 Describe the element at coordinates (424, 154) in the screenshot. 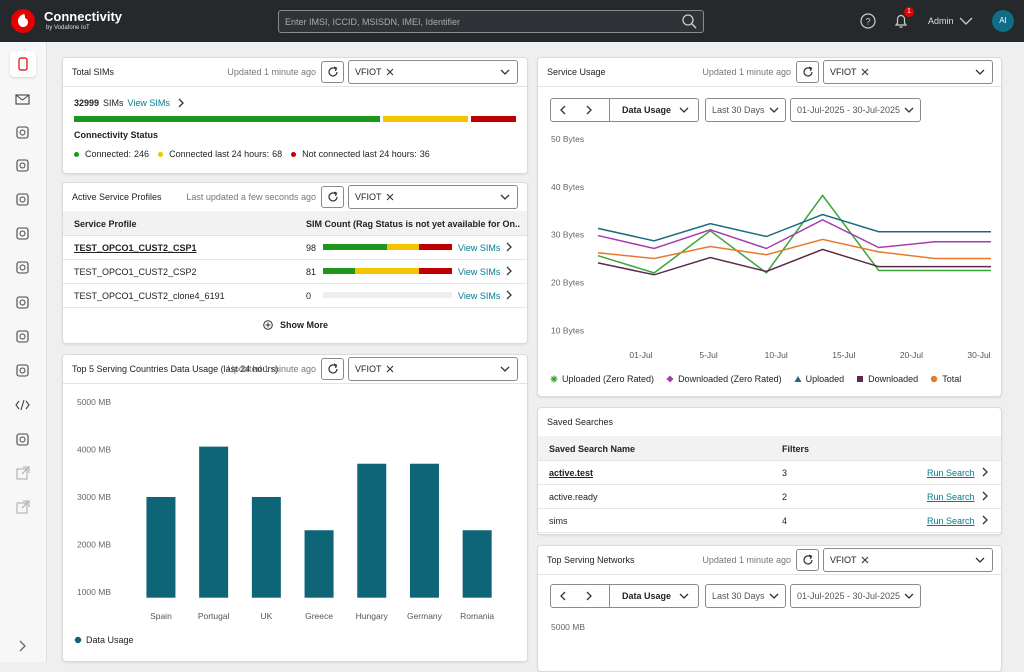

I see `status-count: 36` at that location.